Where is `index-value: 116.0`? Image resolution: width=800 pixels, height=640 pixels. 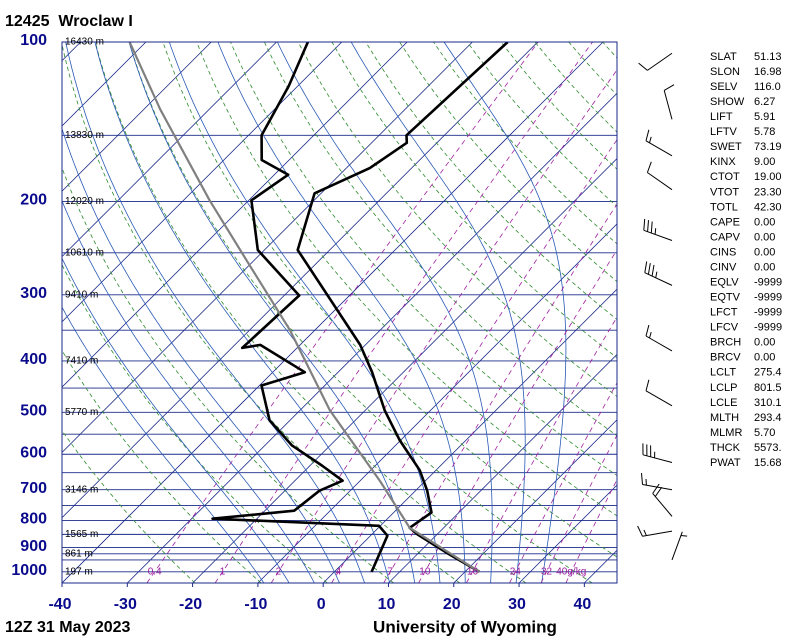 index-value: 116.0 is located at coordinates (767, 87).